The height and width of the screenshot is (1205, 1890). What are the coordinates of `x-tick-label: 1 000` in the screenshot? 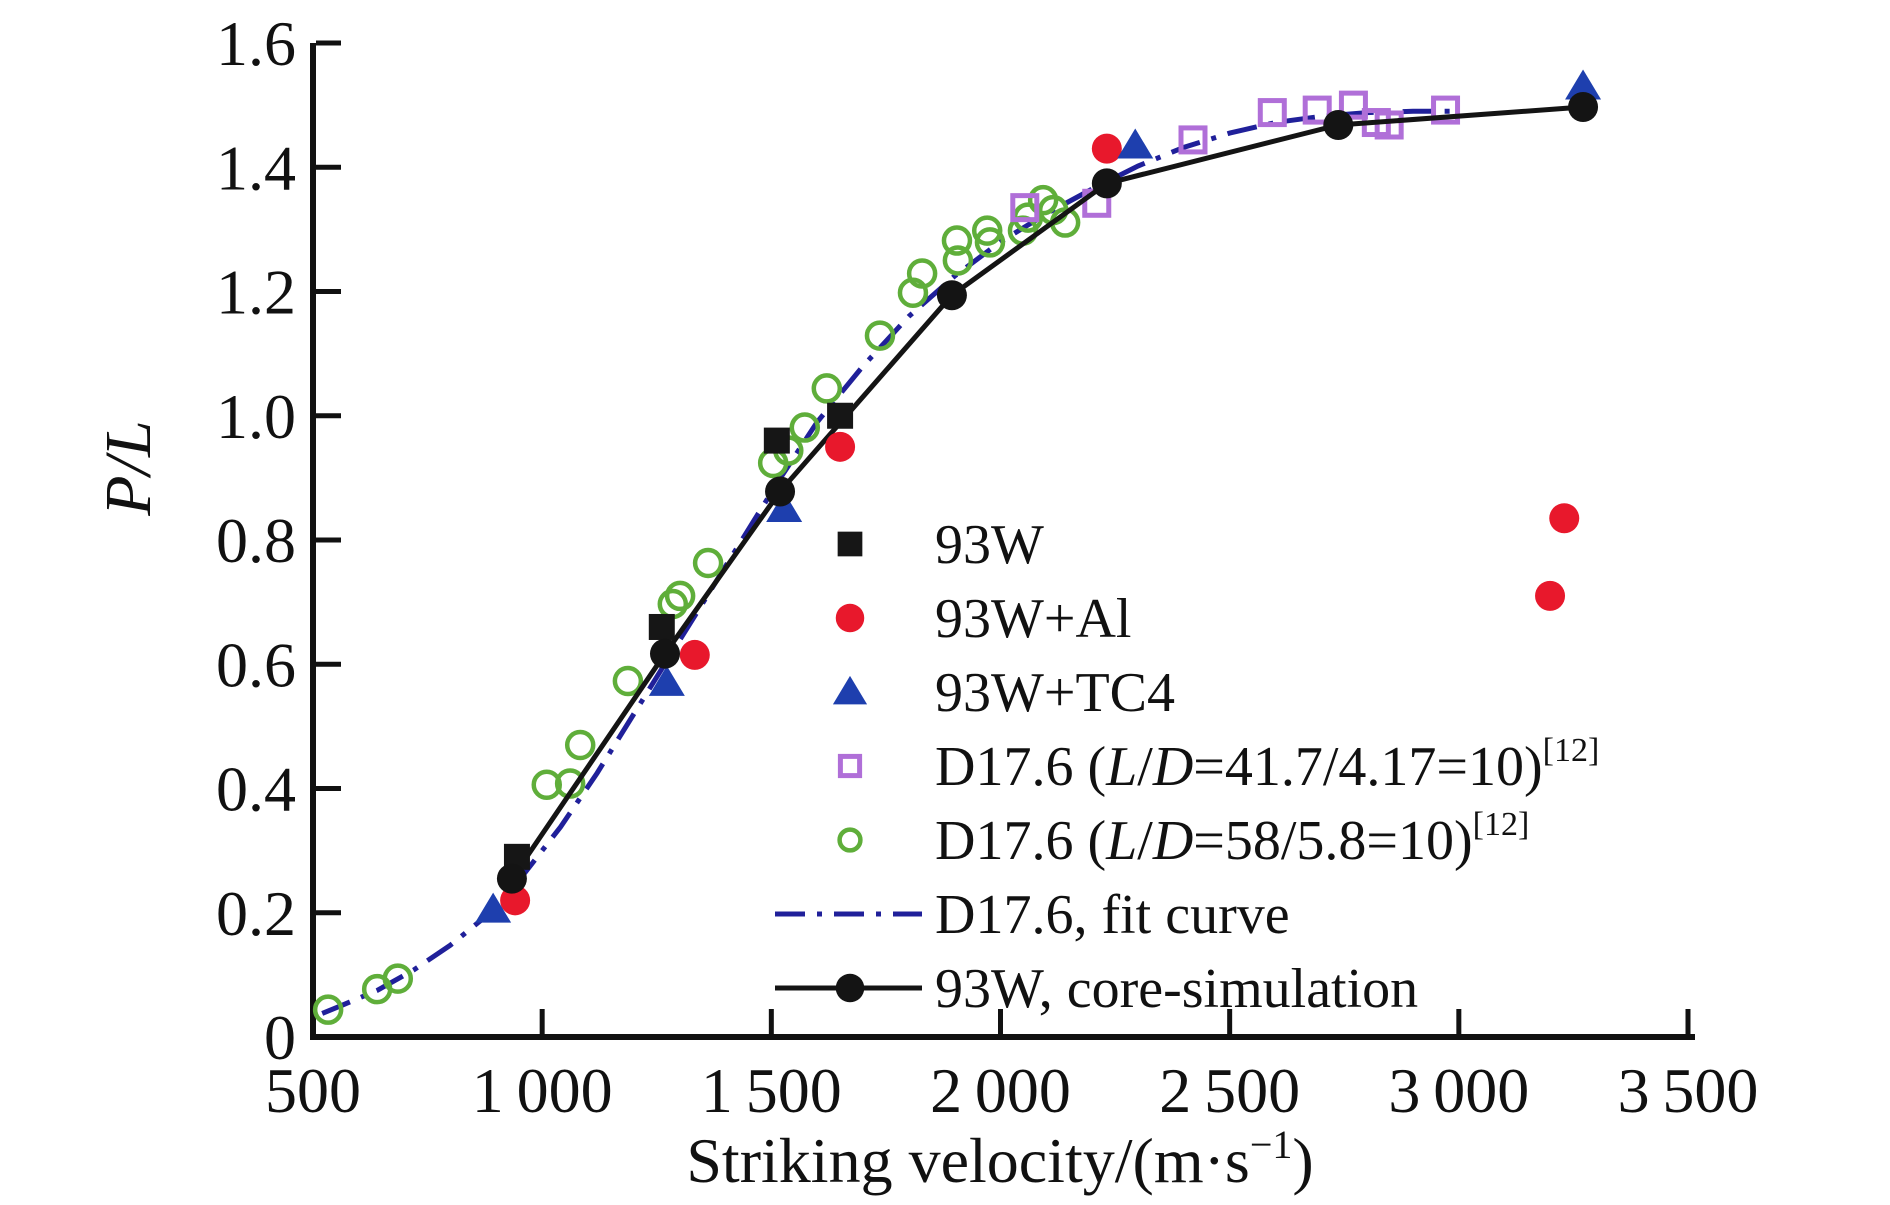 It's located at (542, 1090).